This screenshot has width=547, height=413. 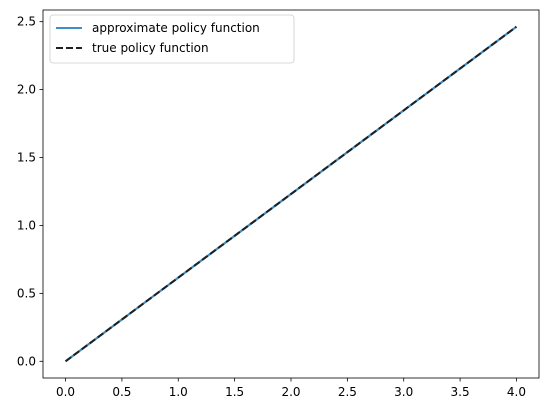 I want to click on x-tick-label: 1.5, so click(x=234, y=392).